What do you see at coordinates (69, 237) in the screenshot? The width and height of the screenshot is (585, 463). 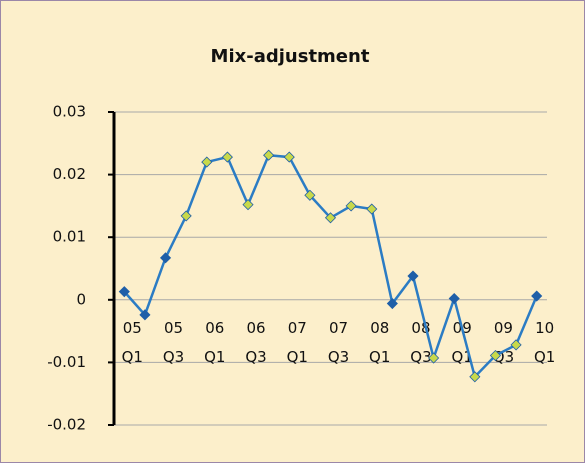 I see `y-tick-label: 0.01` at bounding box center [69, 237].